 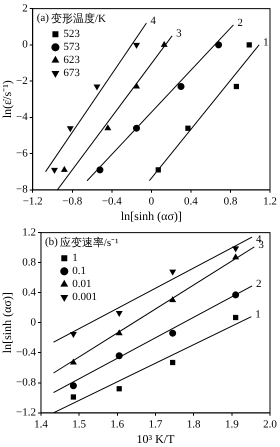 I want to click on annotation: (a), so click(x=43, y=18).